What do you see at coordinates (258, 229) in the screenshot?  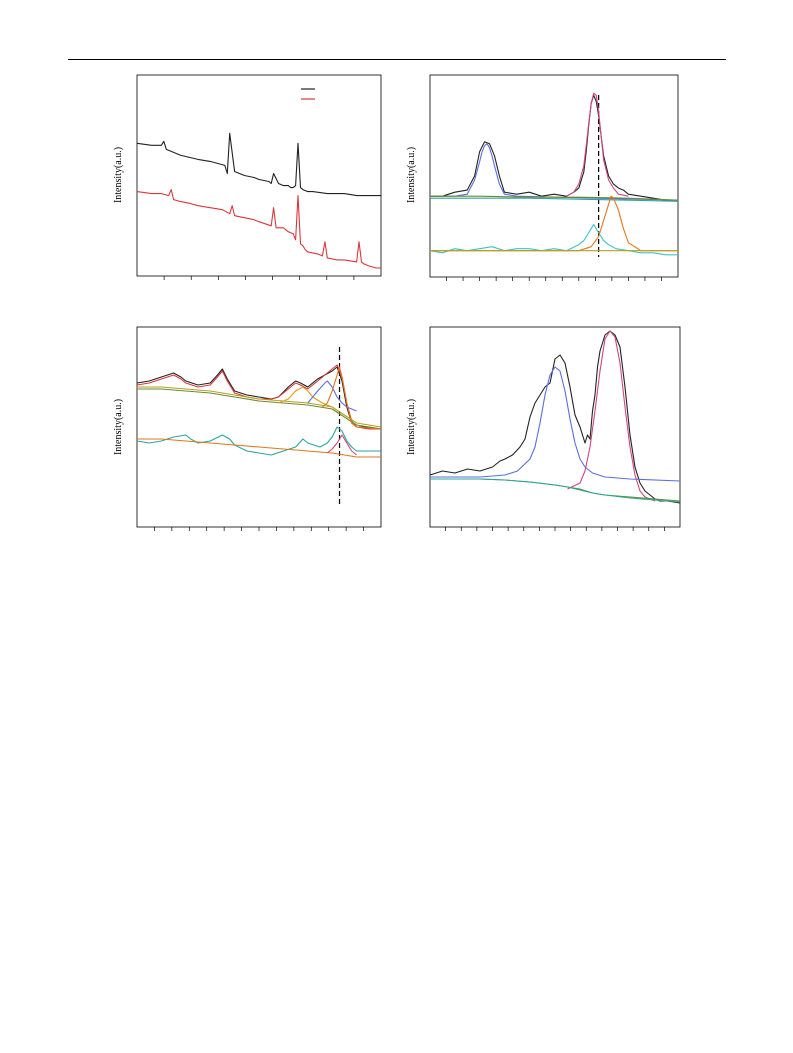 I see `series-line-red` at bounding box center [258, 229].